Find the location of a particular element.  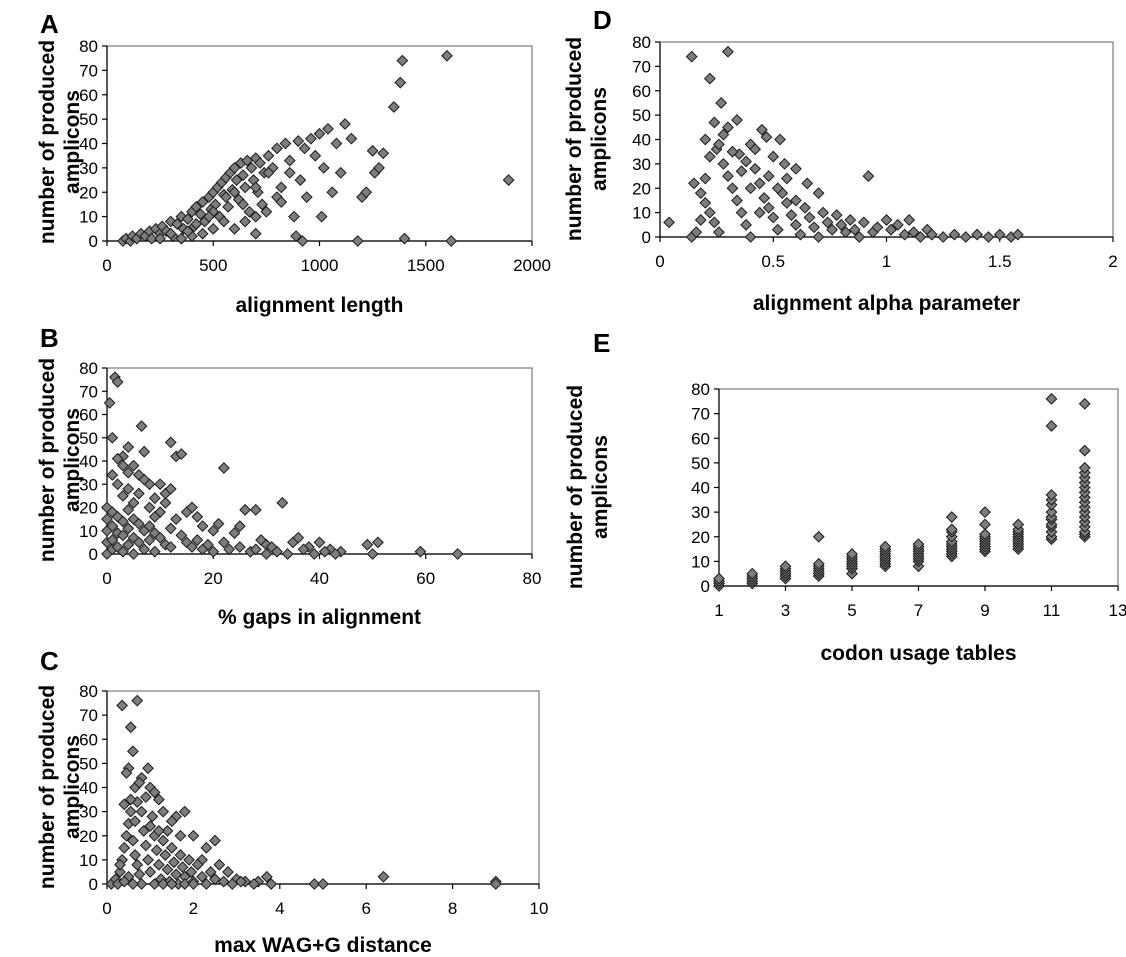

y-tick-label: 40 is located at coordinates (88, 144).